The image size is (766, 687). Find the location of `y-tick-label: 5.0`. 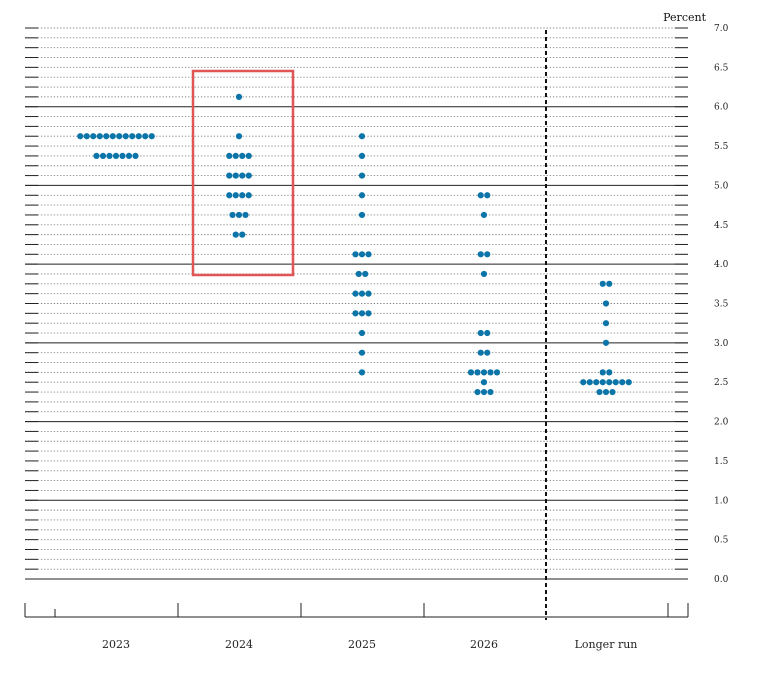

y-tick-label: 5.0 is located at coordinates (721, 186).